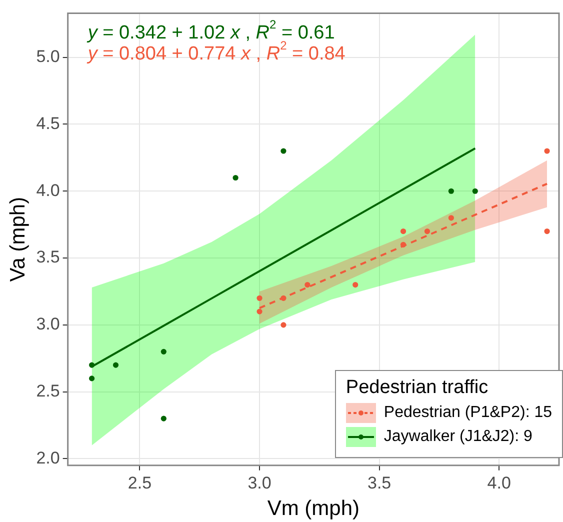  I want to click on y-tick-label: 4.5, so click(48, 123).